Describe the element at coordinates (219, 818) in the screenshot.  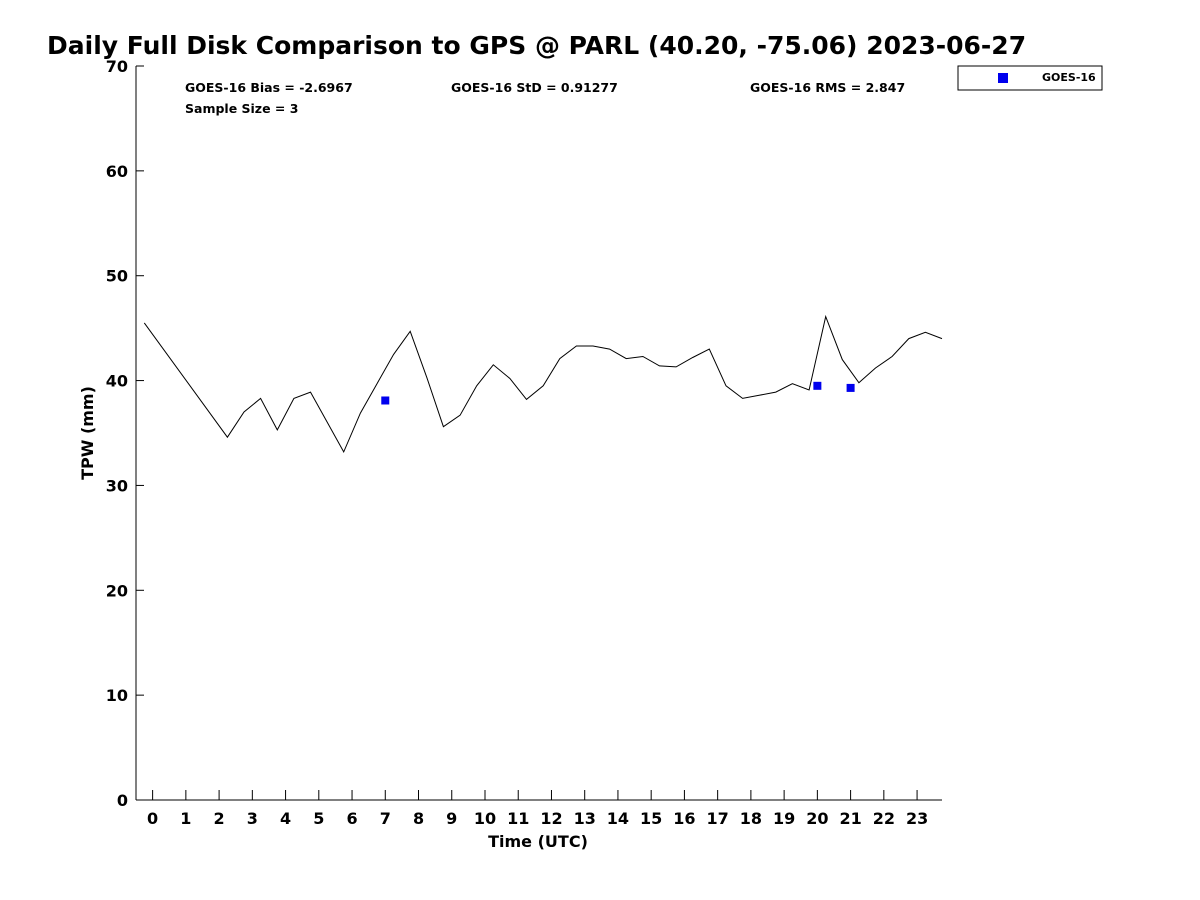
I see `x-tick-label: 2` at that location.